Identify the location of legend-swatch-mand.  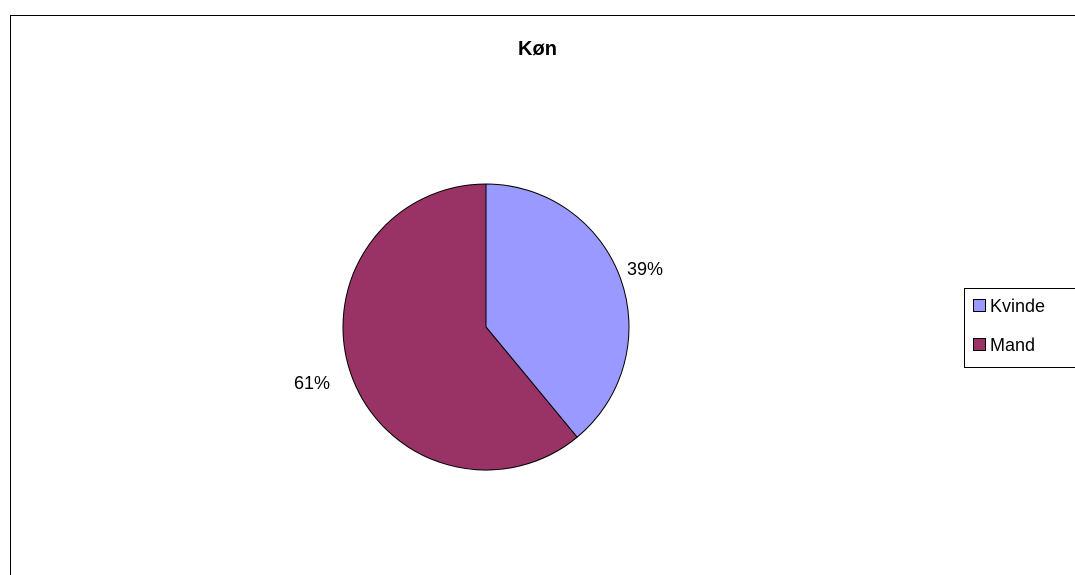
(979, 344).